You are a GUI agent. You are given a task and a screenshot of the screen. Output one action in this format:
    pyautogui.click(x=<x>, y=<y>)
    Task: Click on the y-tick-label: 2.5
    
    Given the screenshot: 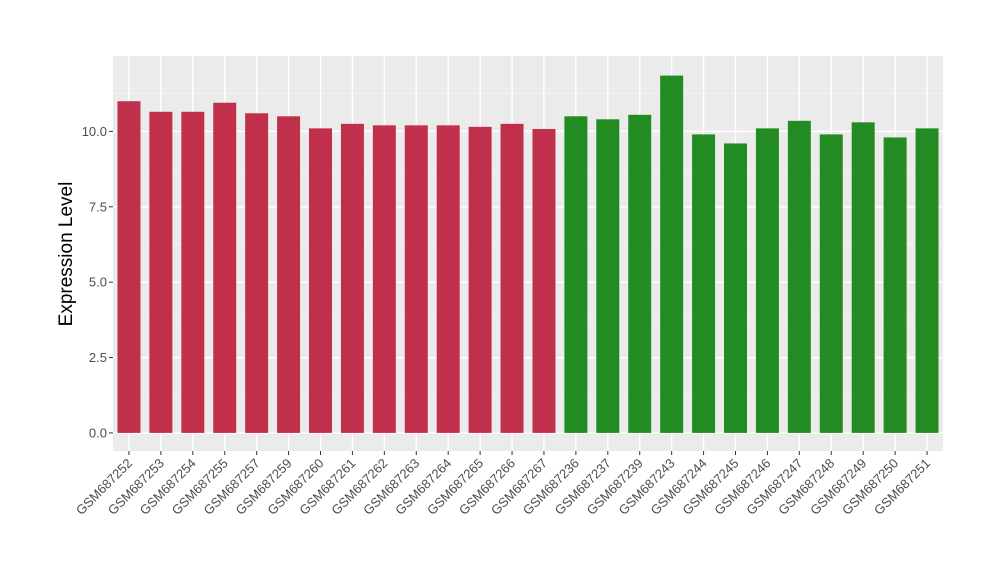 What is the action you would take?
    pyautogui.click(x=98, y=357)
    